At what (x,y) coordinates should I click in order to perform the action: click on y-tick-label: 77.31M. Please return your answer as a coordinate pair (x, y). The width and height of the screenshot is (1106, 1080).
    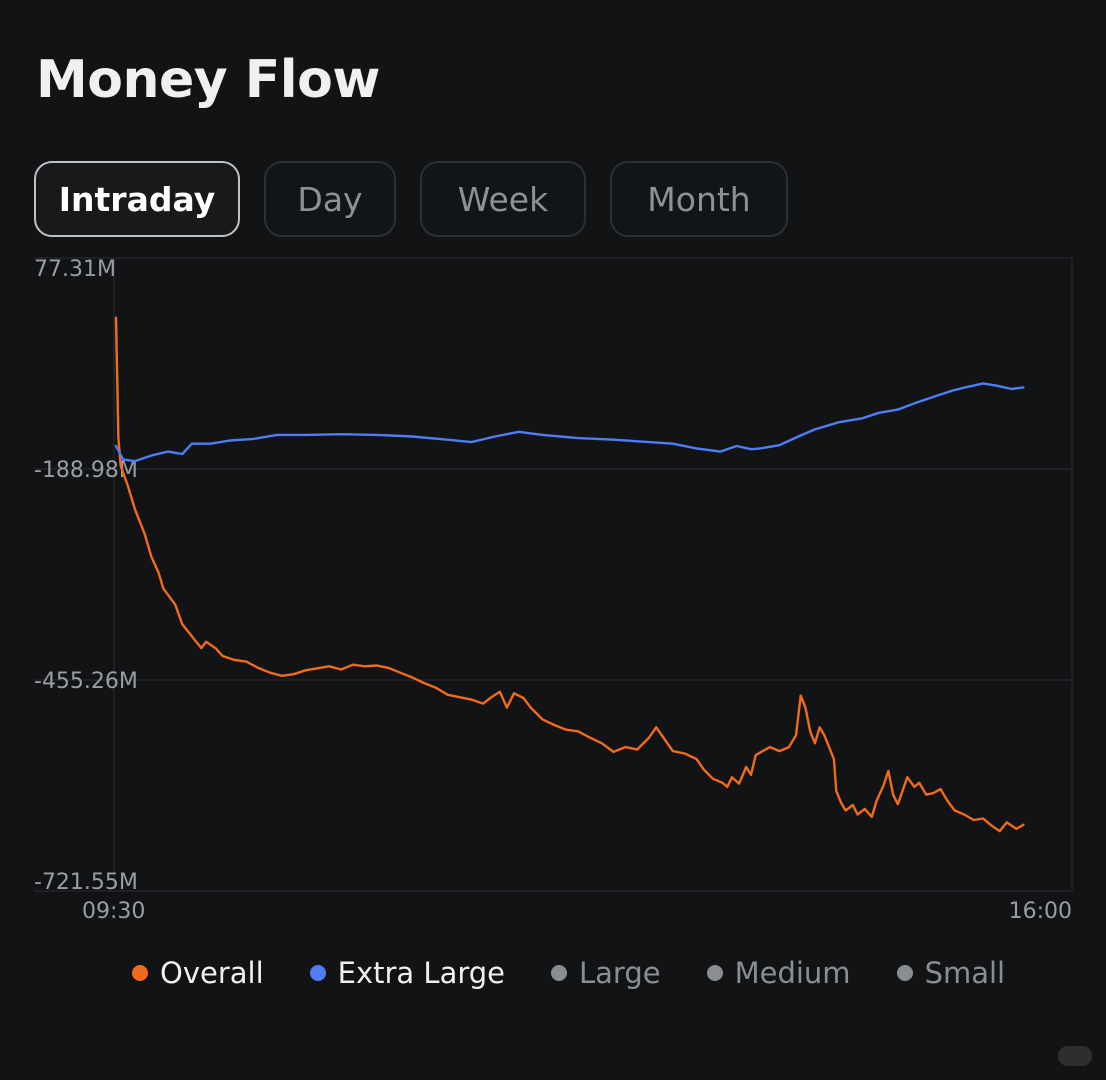
    Looking at the image, I should click on (75, 269).